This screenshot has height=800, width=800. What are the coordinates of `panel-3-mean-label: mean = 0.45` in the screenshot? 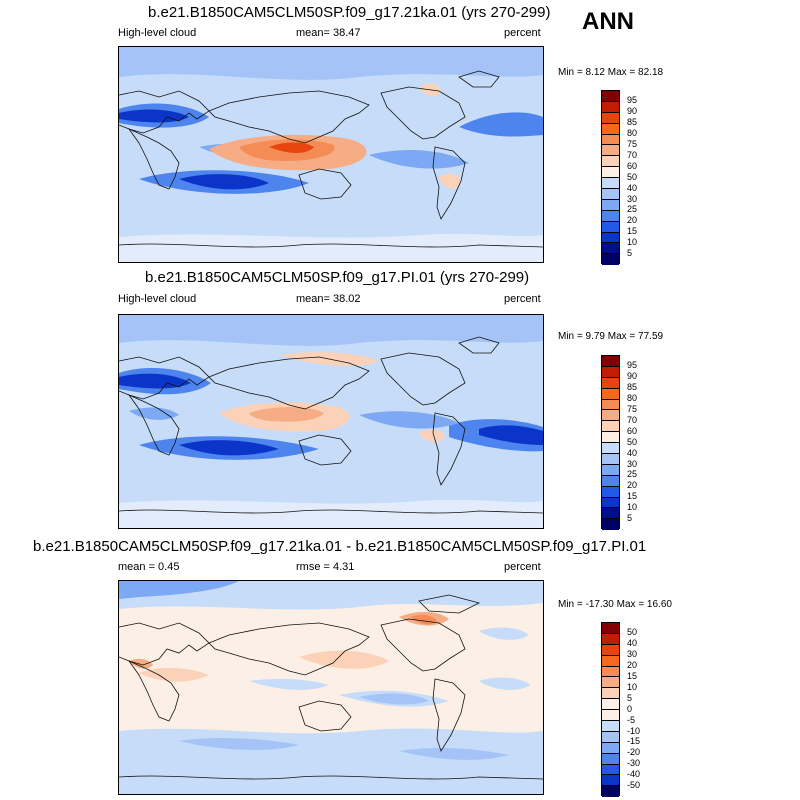 It's located at (149, 567).